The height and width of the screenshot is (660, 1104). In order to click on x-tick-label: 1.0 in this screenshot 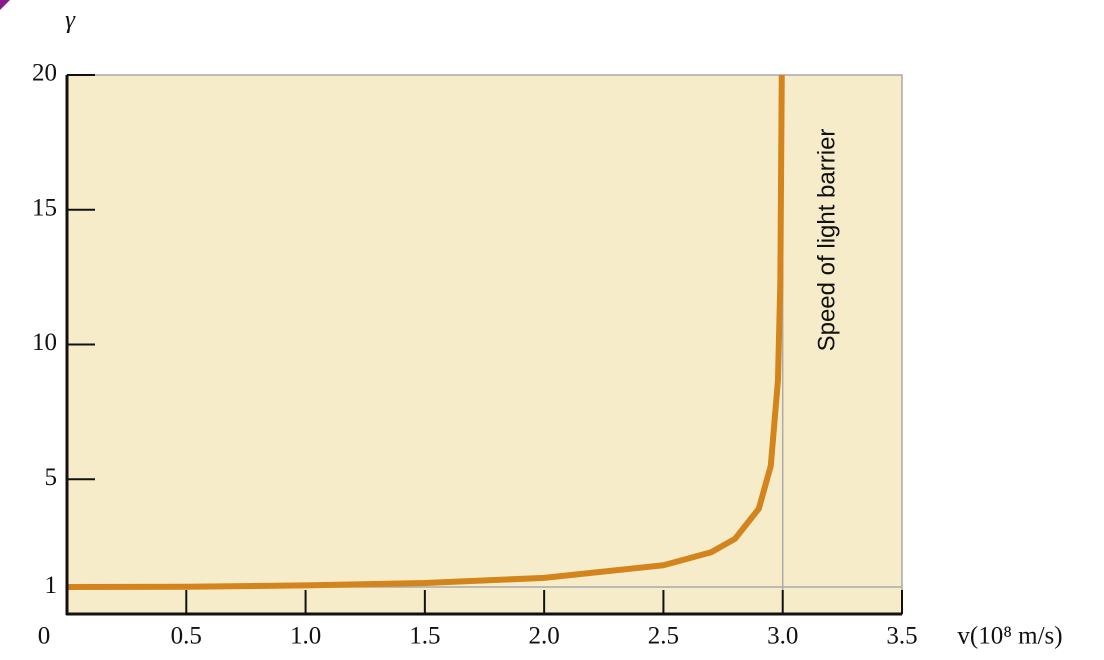, I will do `click(305, 636)`.